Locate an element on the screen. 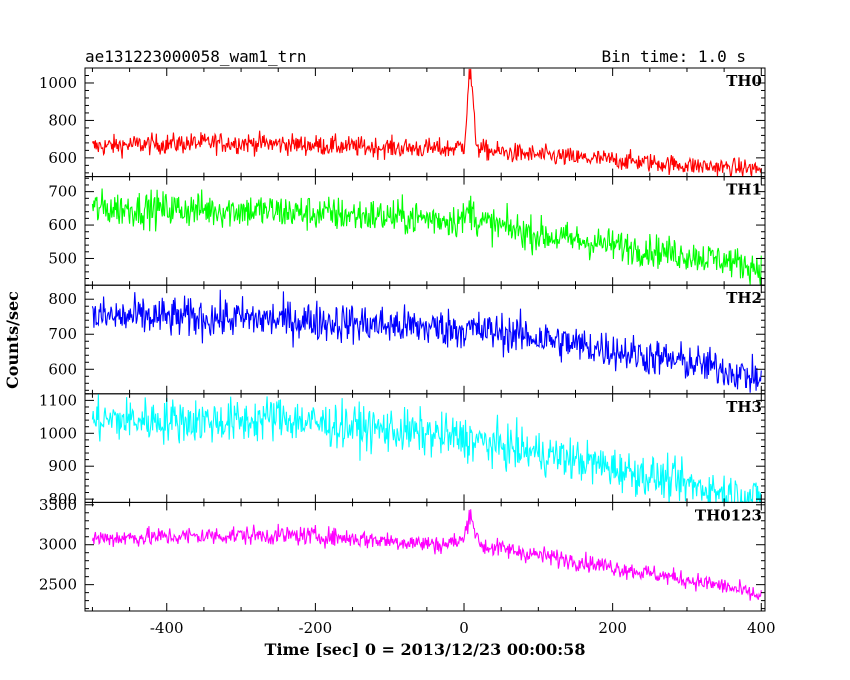  series-line-th3 is located at coordinates (426, 448).